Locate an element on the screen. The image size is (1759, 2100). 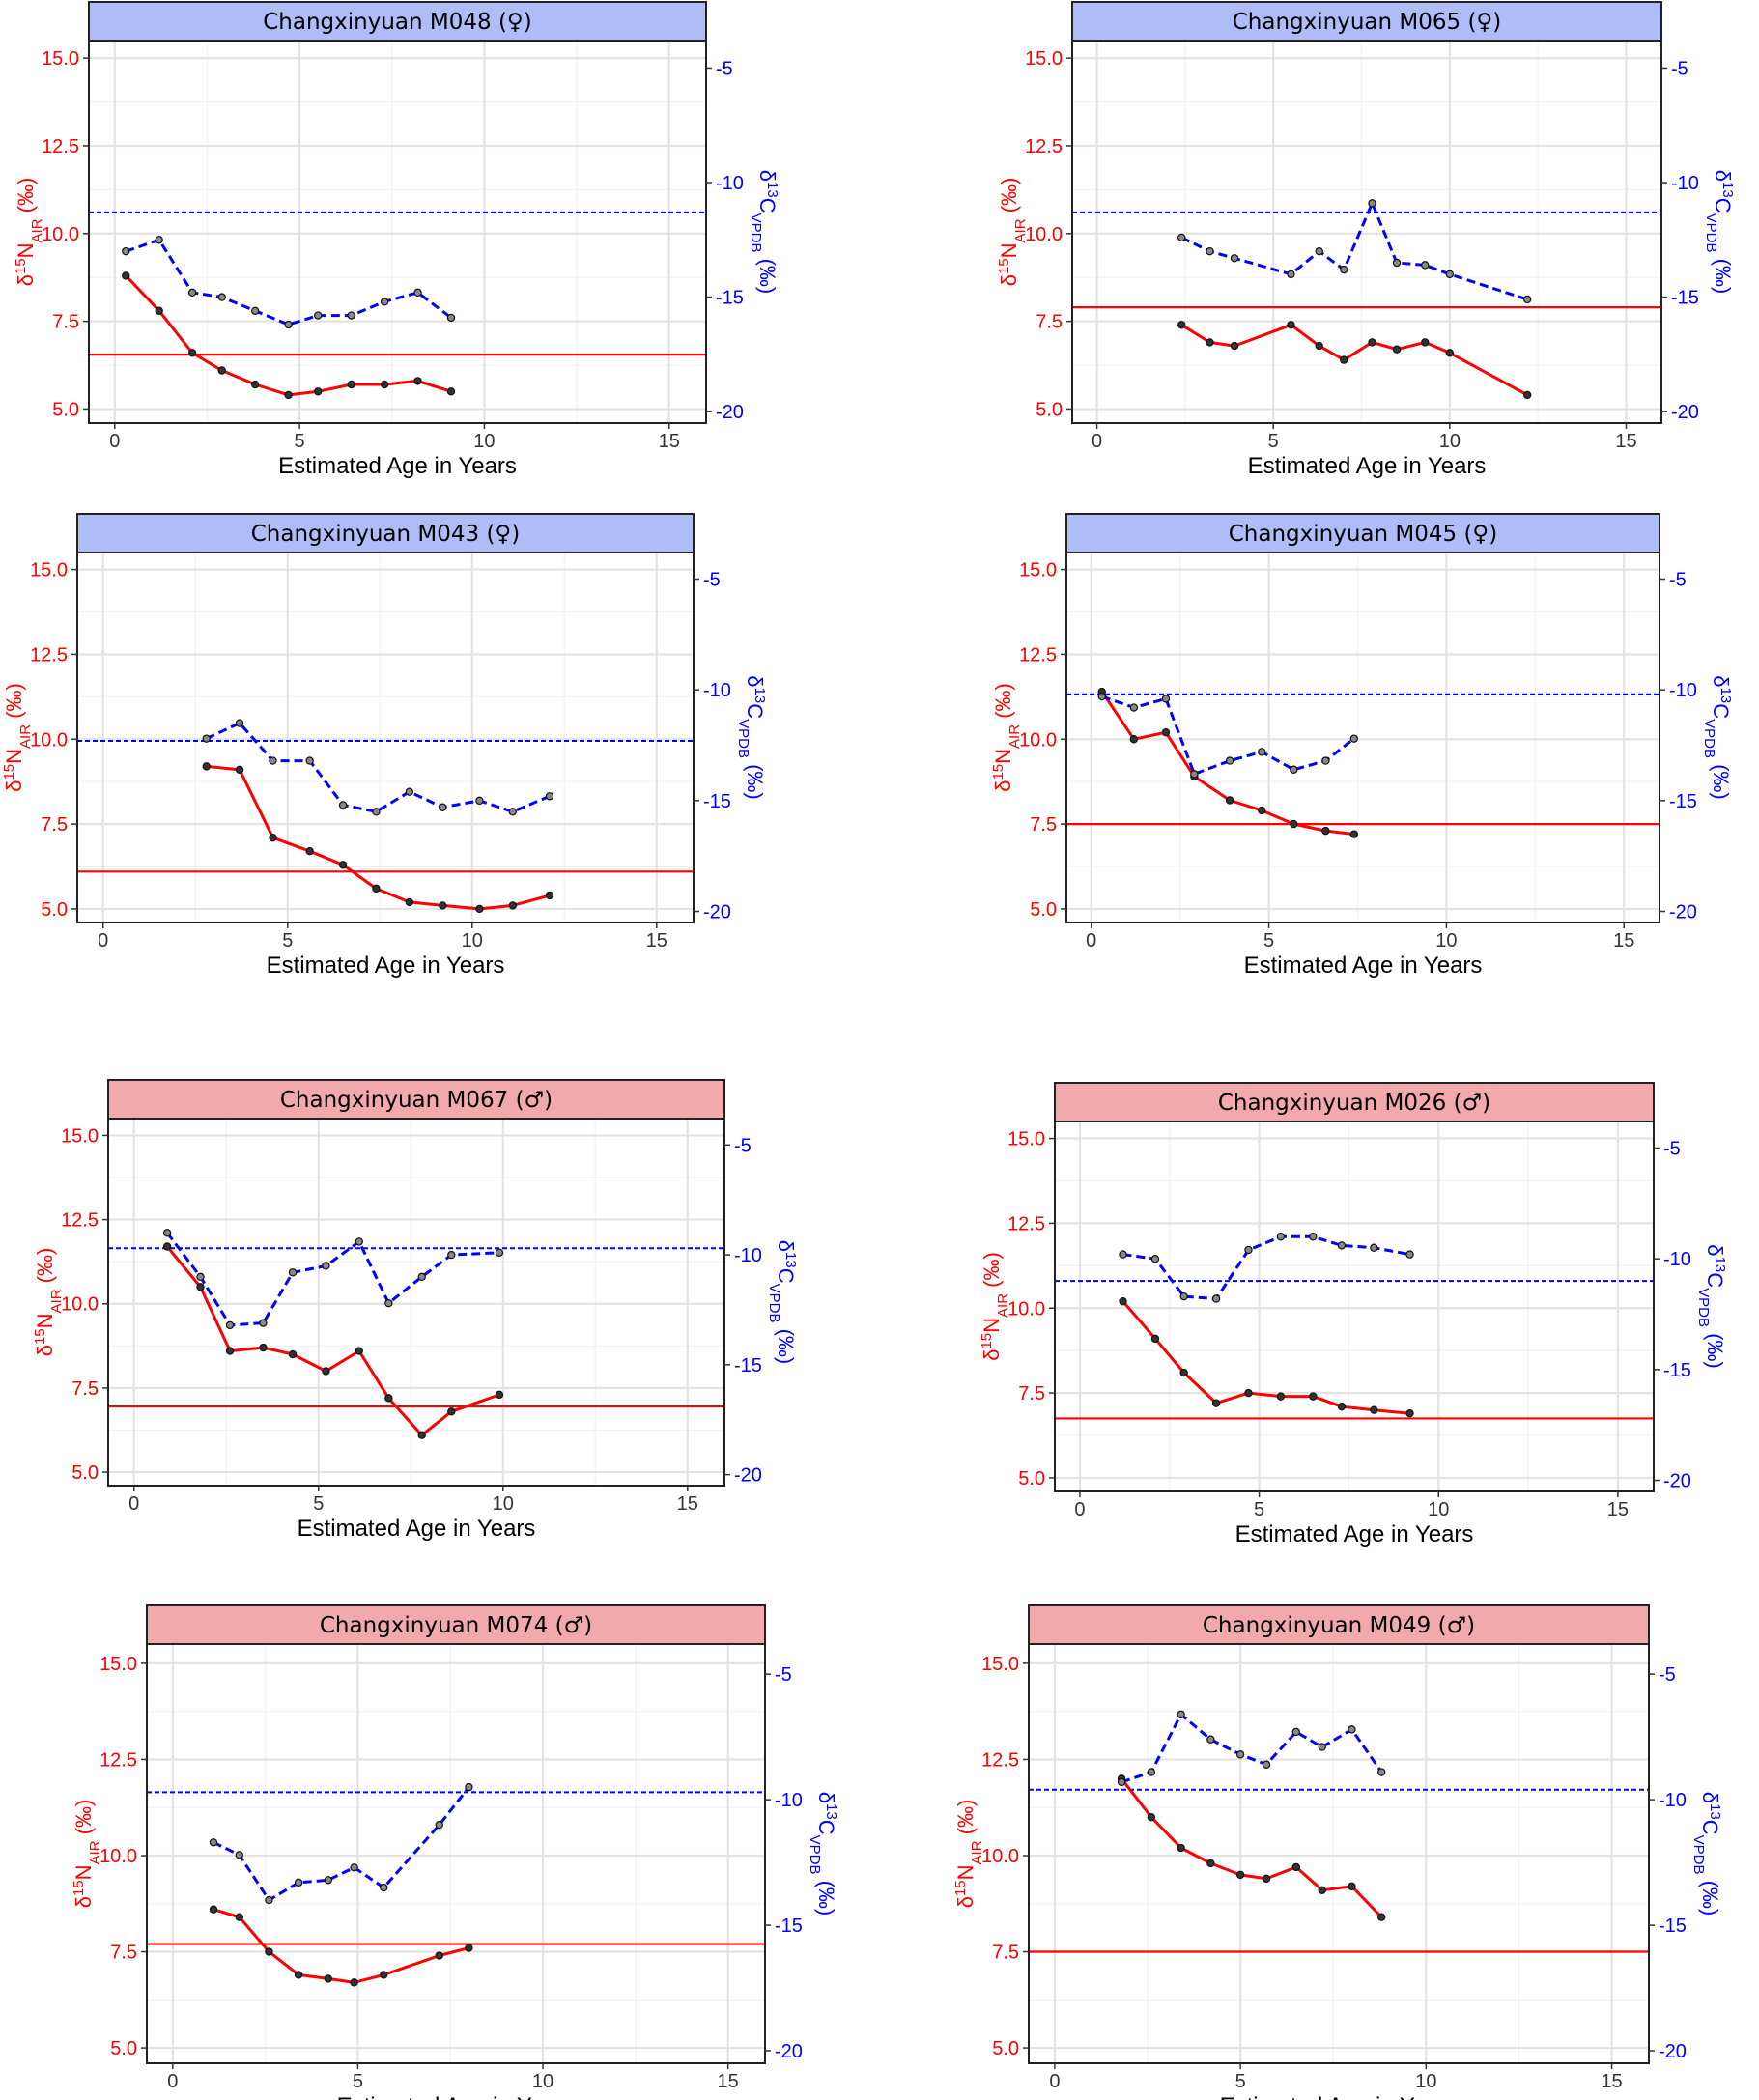
y-right-tick-label: -20 is located at coordinates (717, 912).